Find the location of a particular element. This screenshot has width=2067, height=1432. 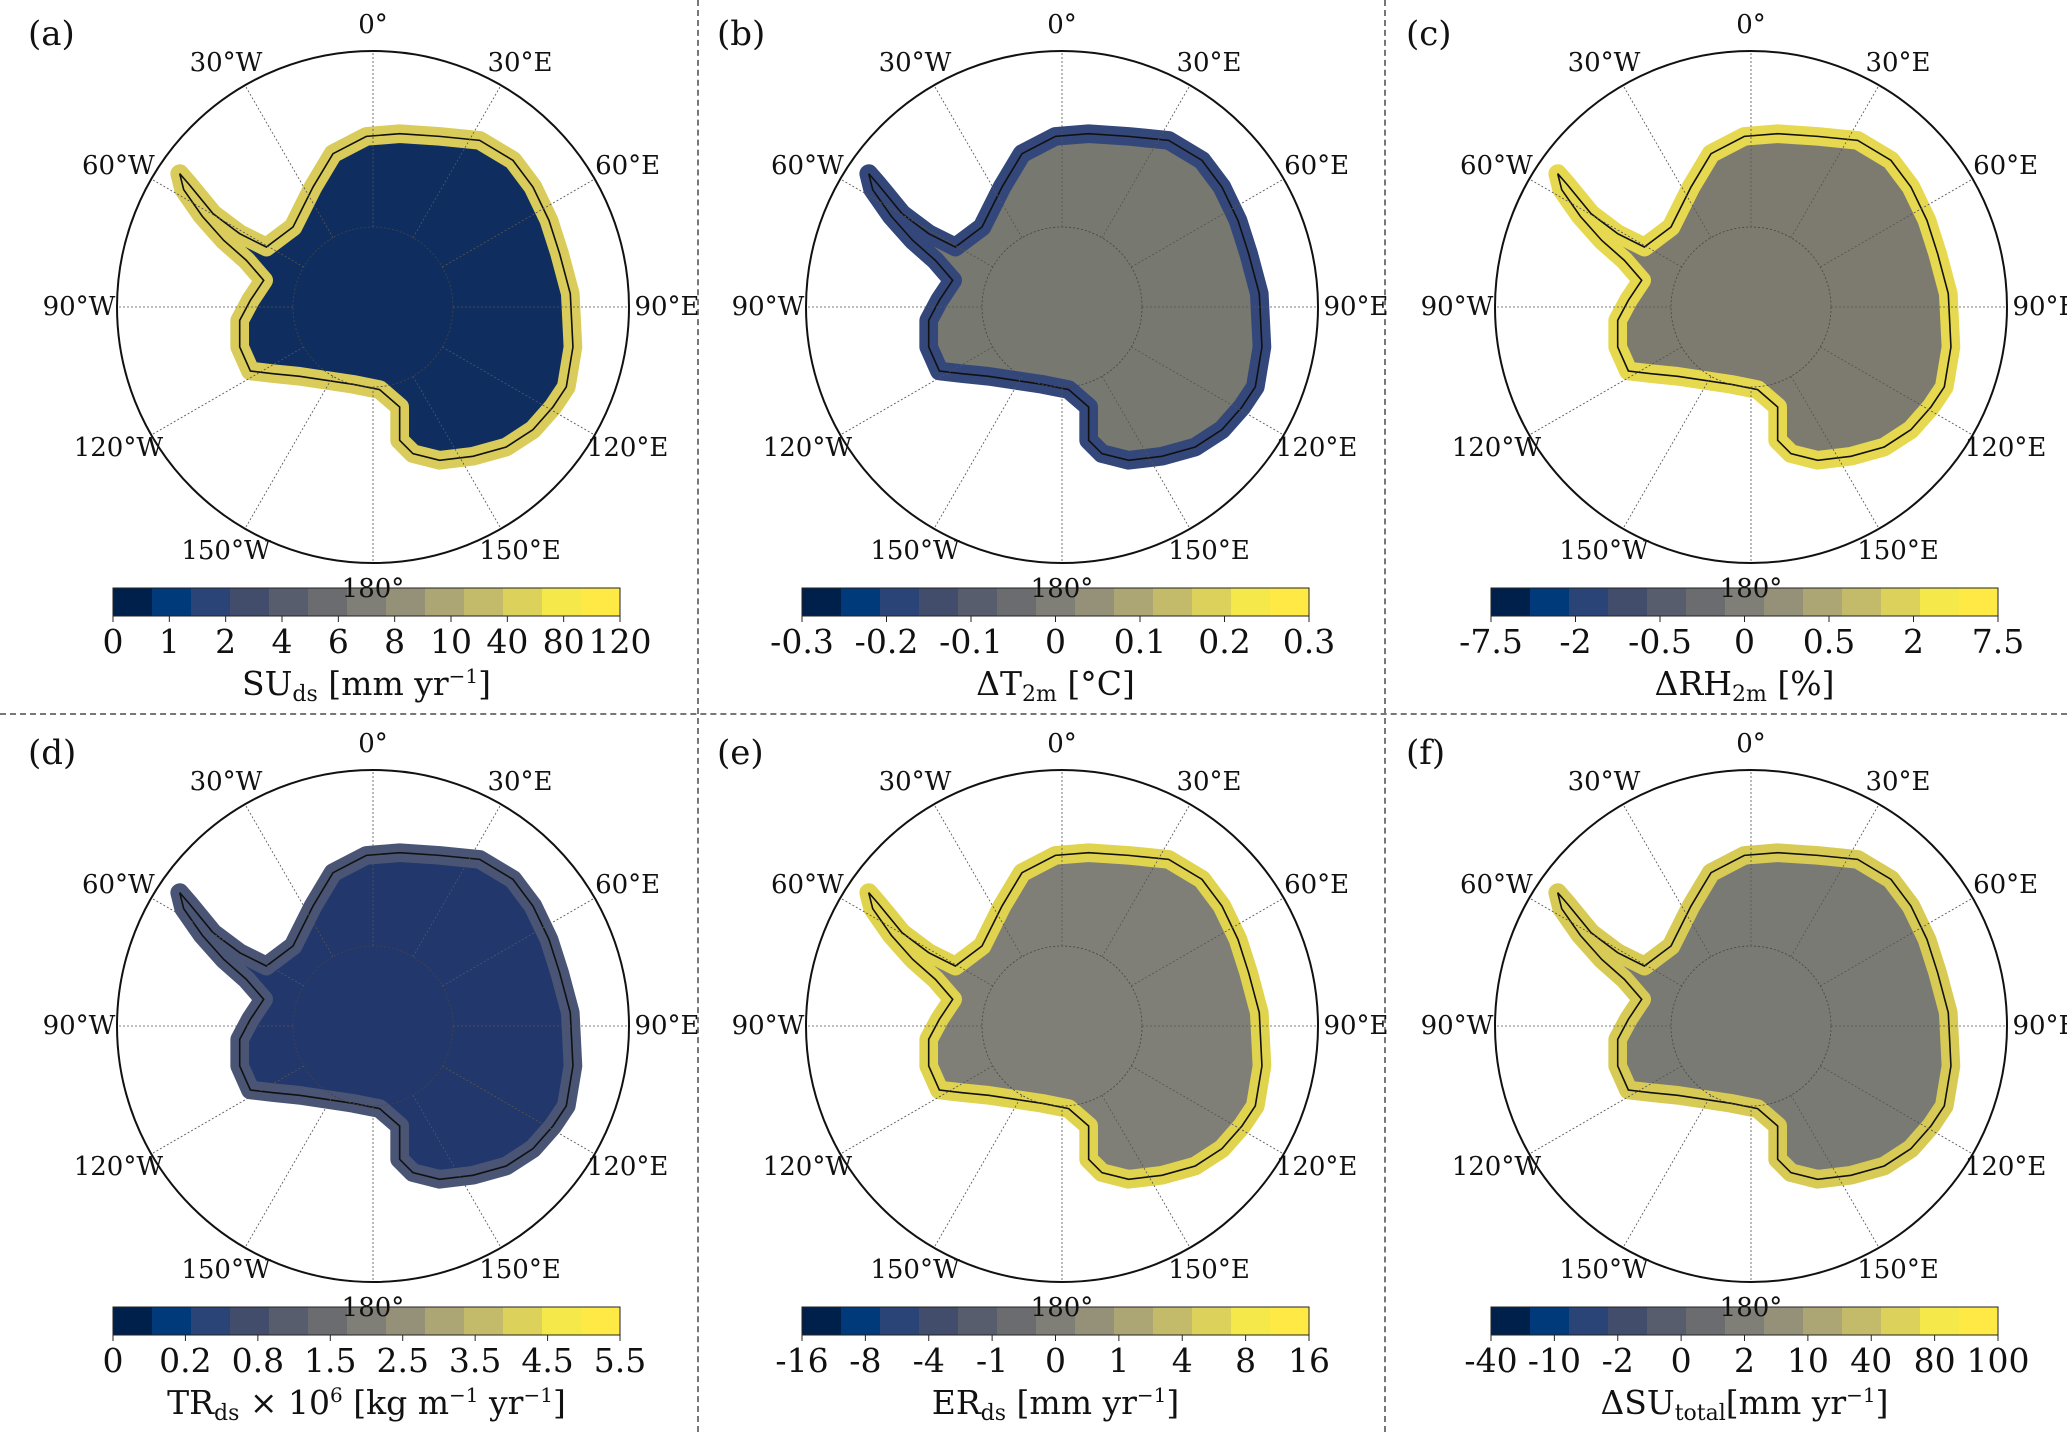

colorbar-tick-label: -0.3 is located at coordinates (802, 641).